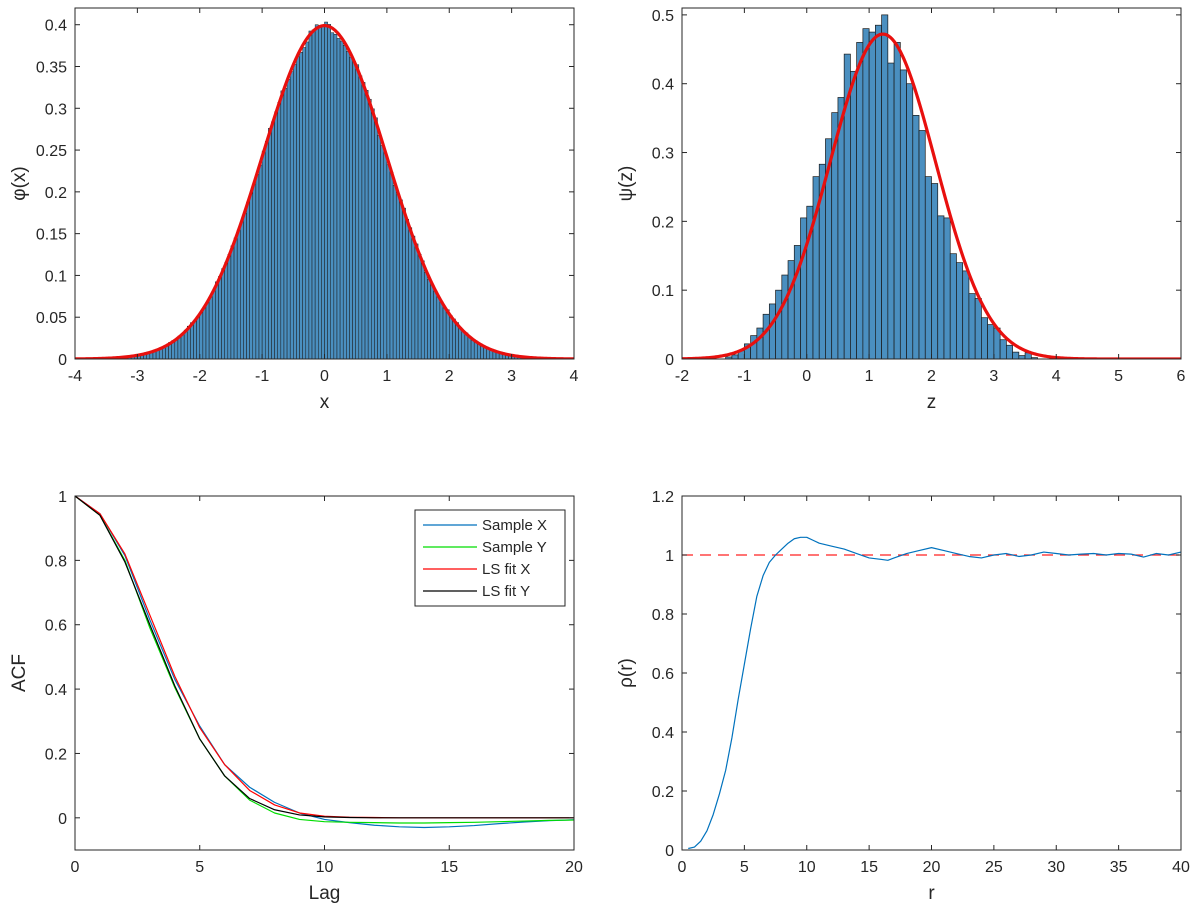 The image size is (1200, 910). I want to click on y-tick-label: 1.2, so click(663, 497).